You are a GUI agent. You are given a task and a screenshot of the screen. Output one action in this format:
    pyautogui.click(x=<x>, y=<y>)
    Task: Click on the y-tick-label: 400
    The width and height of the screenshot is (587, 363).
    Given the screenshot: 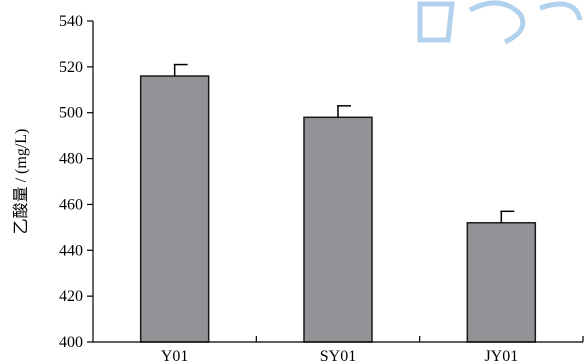 What is the action you would take?
    pyautogui.click(x=71, y=342)
    